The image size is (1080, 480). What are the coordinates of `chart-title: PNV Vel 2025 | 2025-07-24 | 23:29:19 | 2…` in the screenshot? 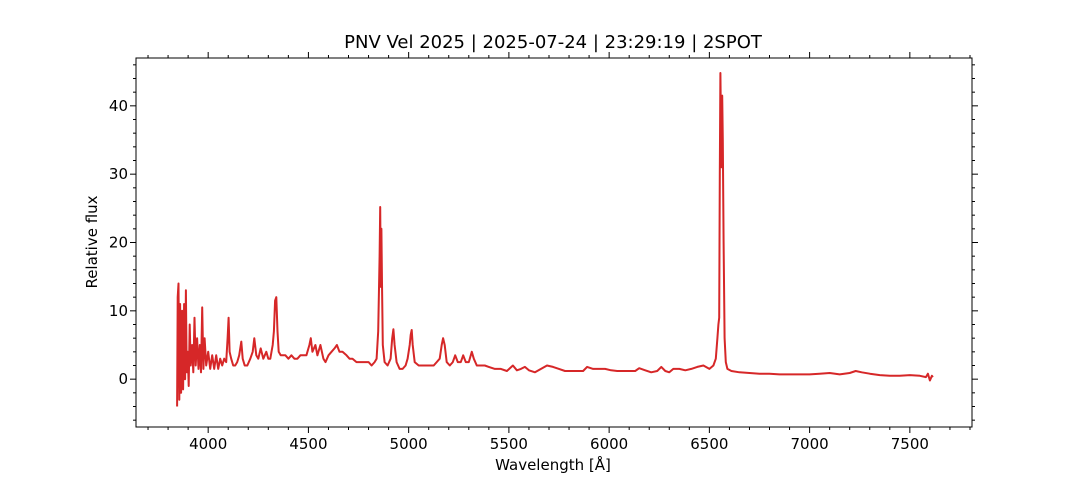 It's located at (553, 42).